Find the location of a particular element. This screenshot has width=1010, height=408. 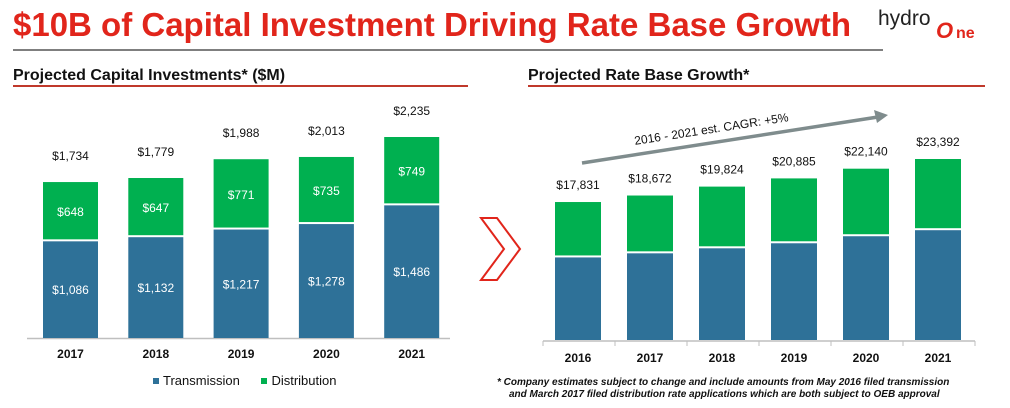

label-transmission: $1,217 is located at coordinates (241, 284).